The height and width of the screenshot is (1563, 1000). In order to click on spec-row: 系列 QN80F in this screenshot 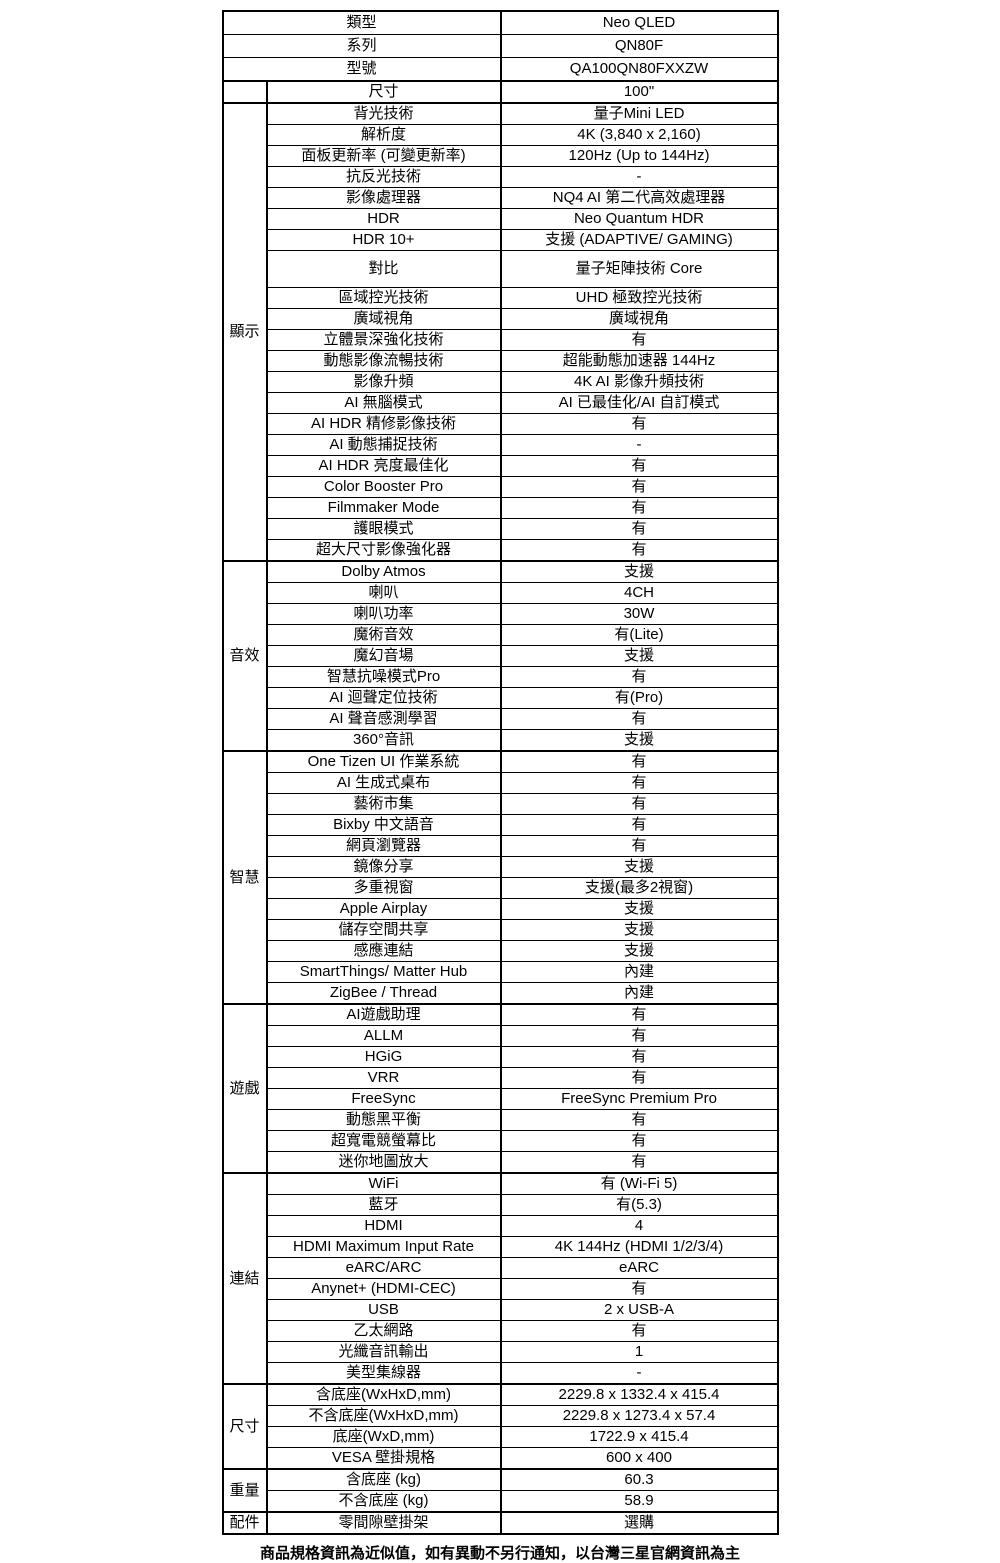, I will do `click(500, 46)`.